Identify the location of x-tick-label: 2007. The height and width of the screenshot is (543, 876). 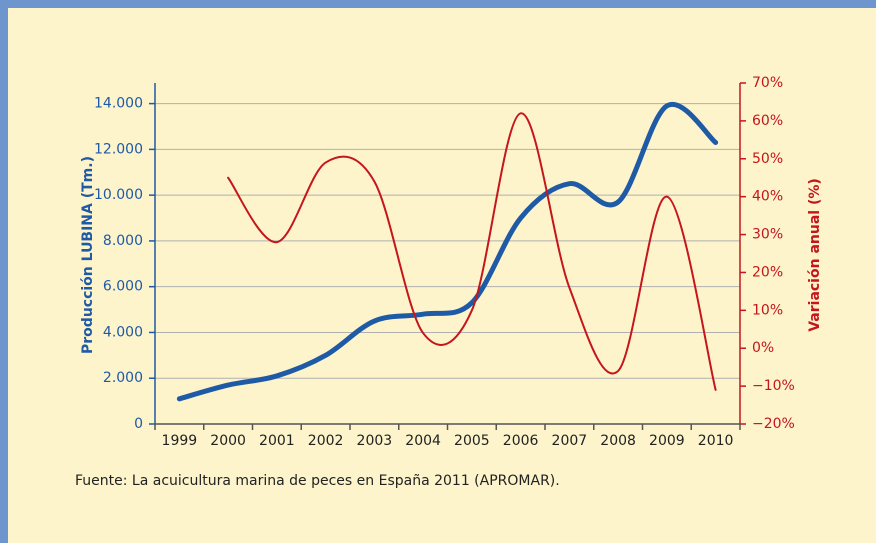
(570, 441).